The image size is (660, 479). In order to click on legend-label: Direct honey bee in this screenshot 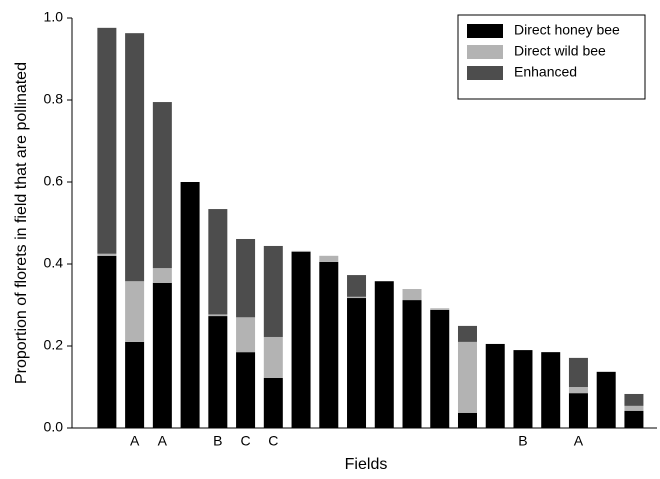, I will do `click(567, 30)`.